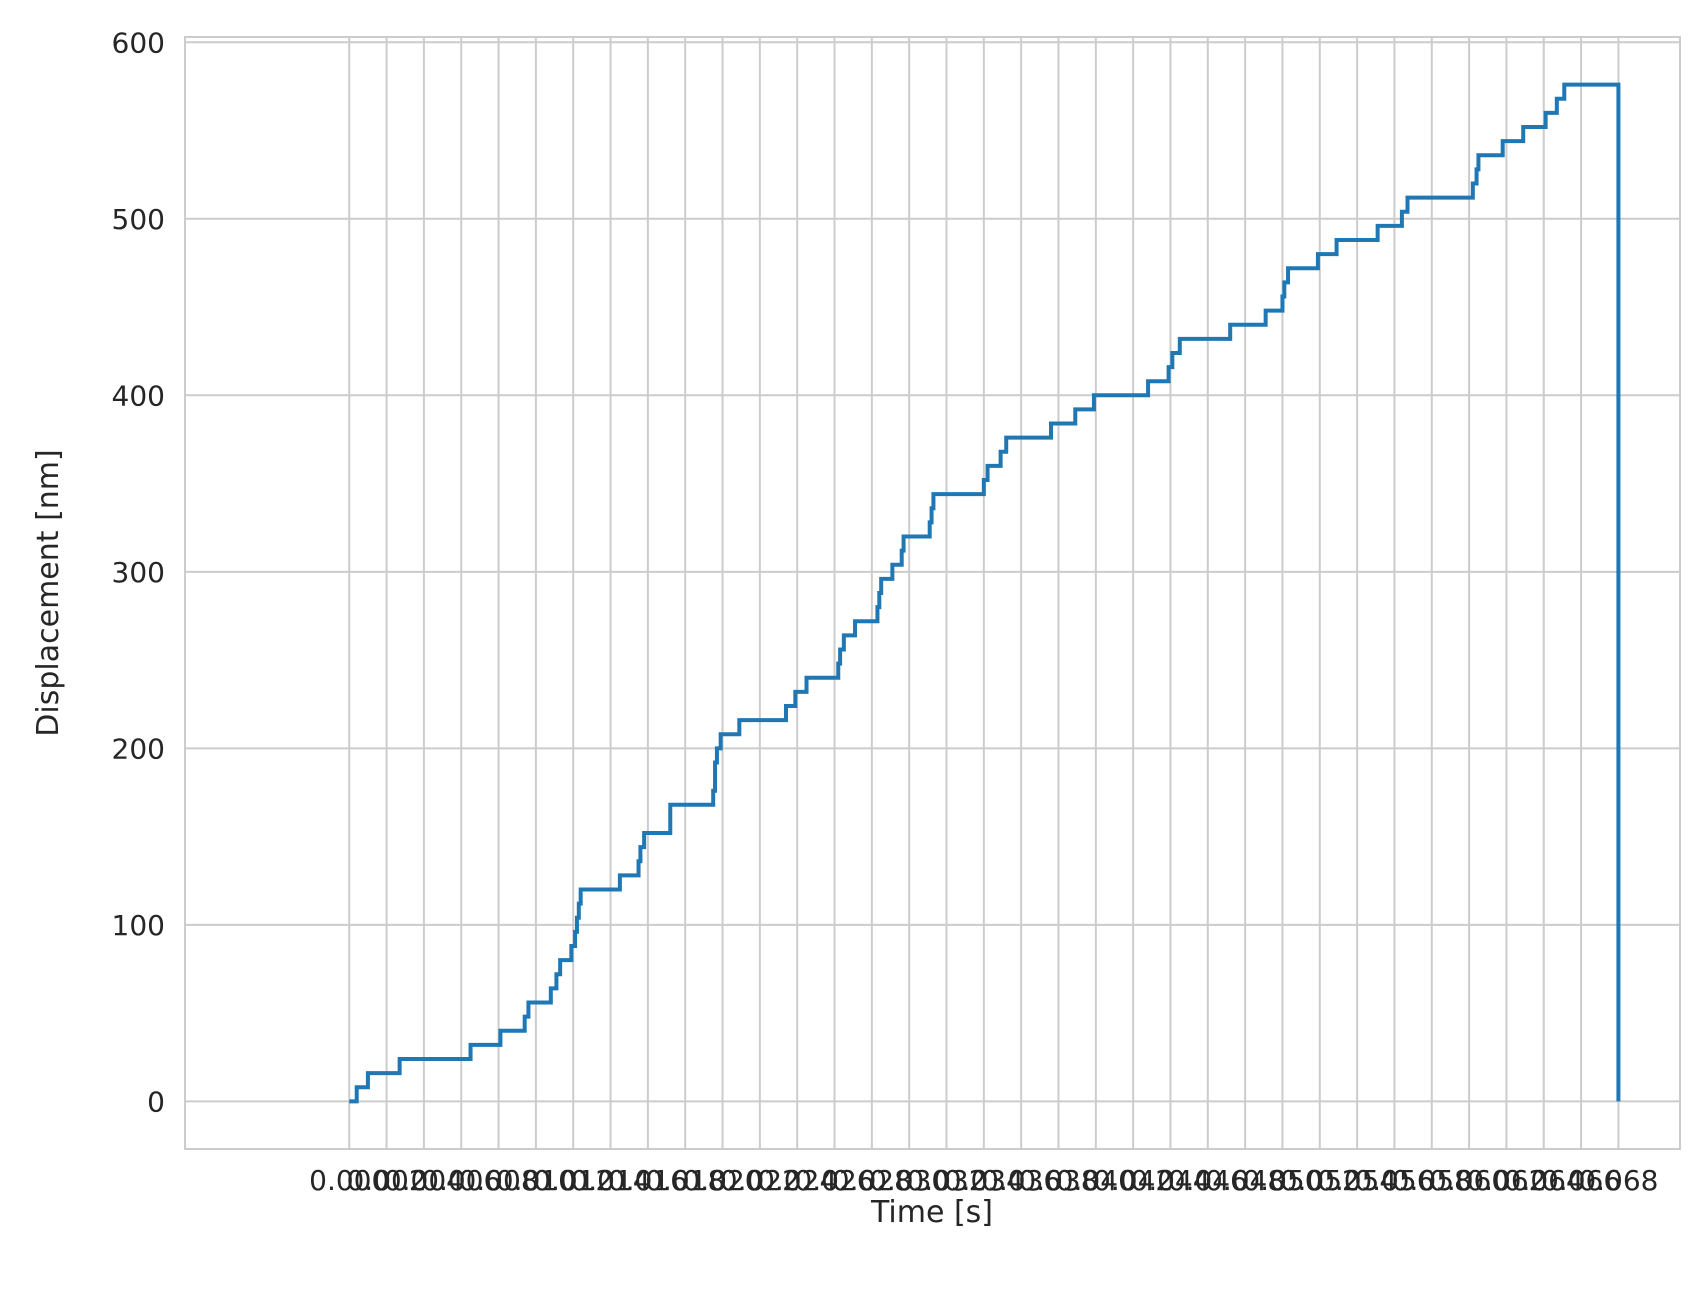  What do you see at coordinates (1170, 1180) in the screenshot?
I see `x-tick-label: 0.044` at bounding box center [1170, 1180].